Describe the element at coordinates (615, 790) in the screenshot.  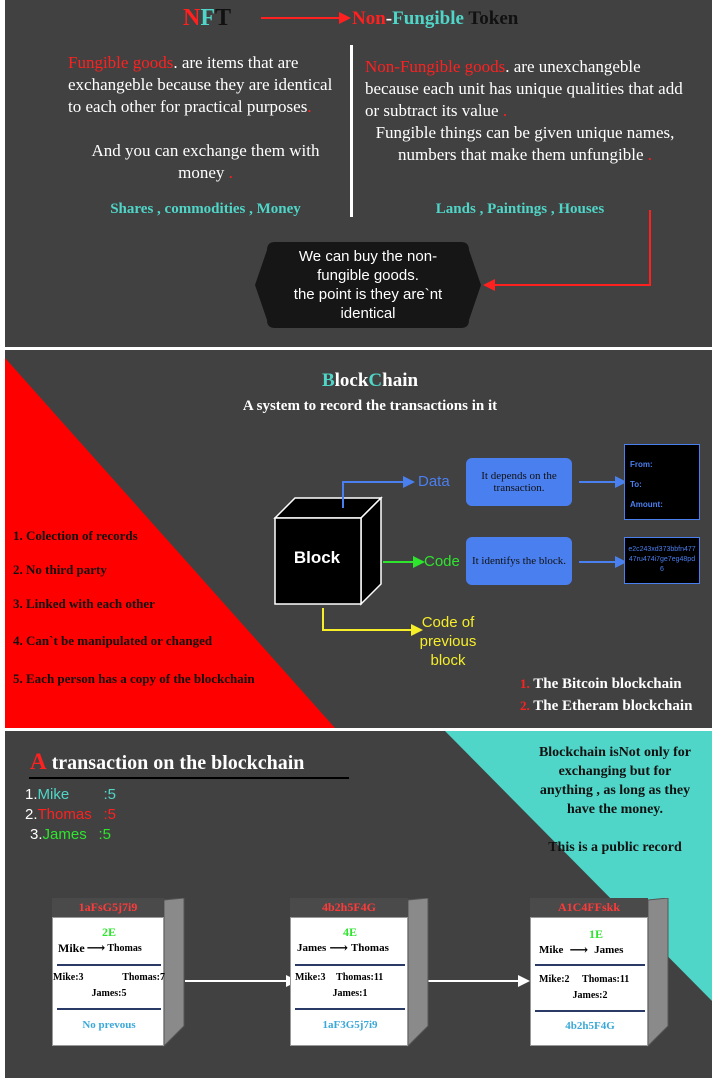
I see `note-line: anything , as long as they` at that location.